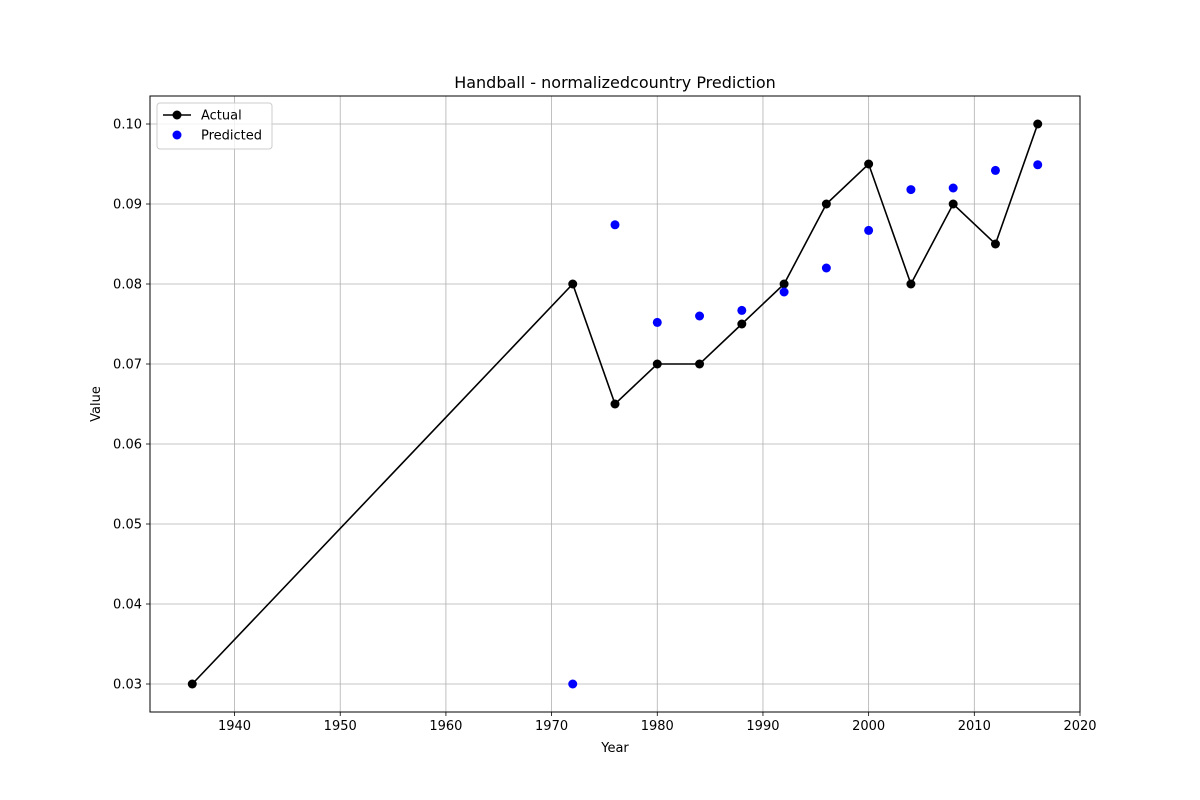  Describe the element at coordinates (177, 135) in the screenshot. I see `legend-predicted-marker` at that location.